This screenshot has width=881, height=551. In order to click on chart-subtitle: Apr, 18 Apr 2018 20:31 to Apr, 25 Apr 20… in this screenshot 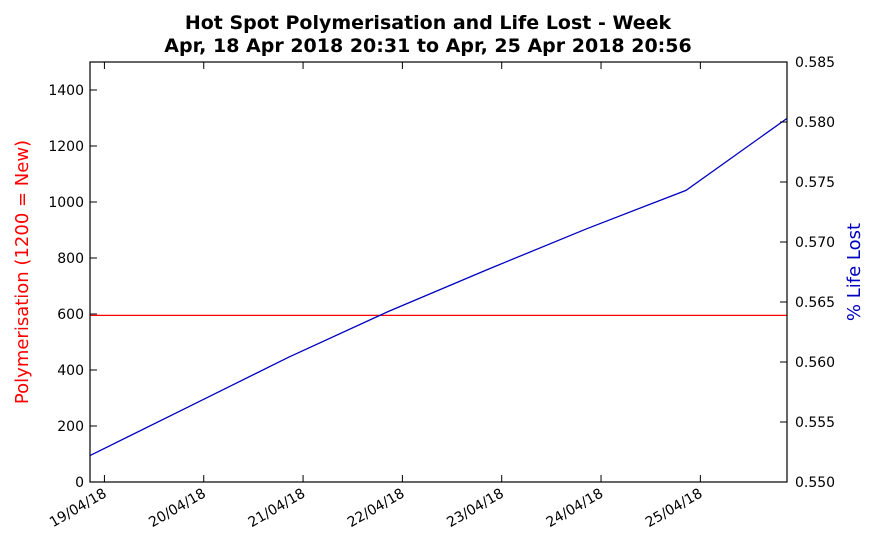, I will do `click(427, 46)`.